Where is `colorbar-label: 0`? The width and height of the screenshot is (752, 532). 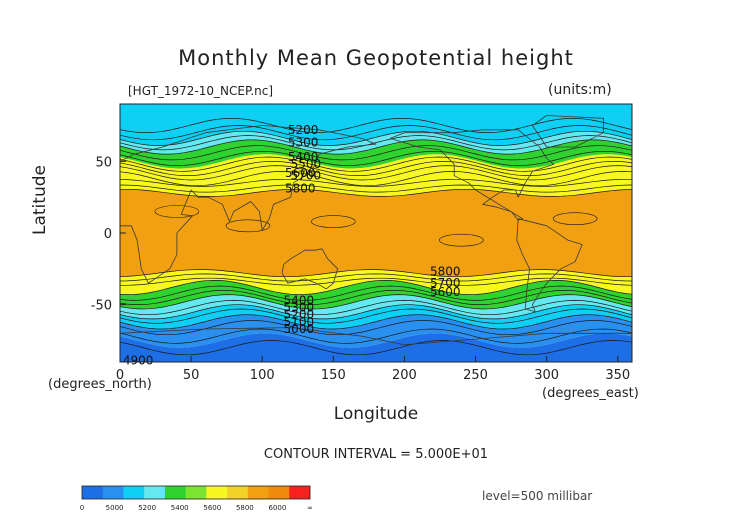
colorbar-label: 0 is located at coordinates (82, 508).